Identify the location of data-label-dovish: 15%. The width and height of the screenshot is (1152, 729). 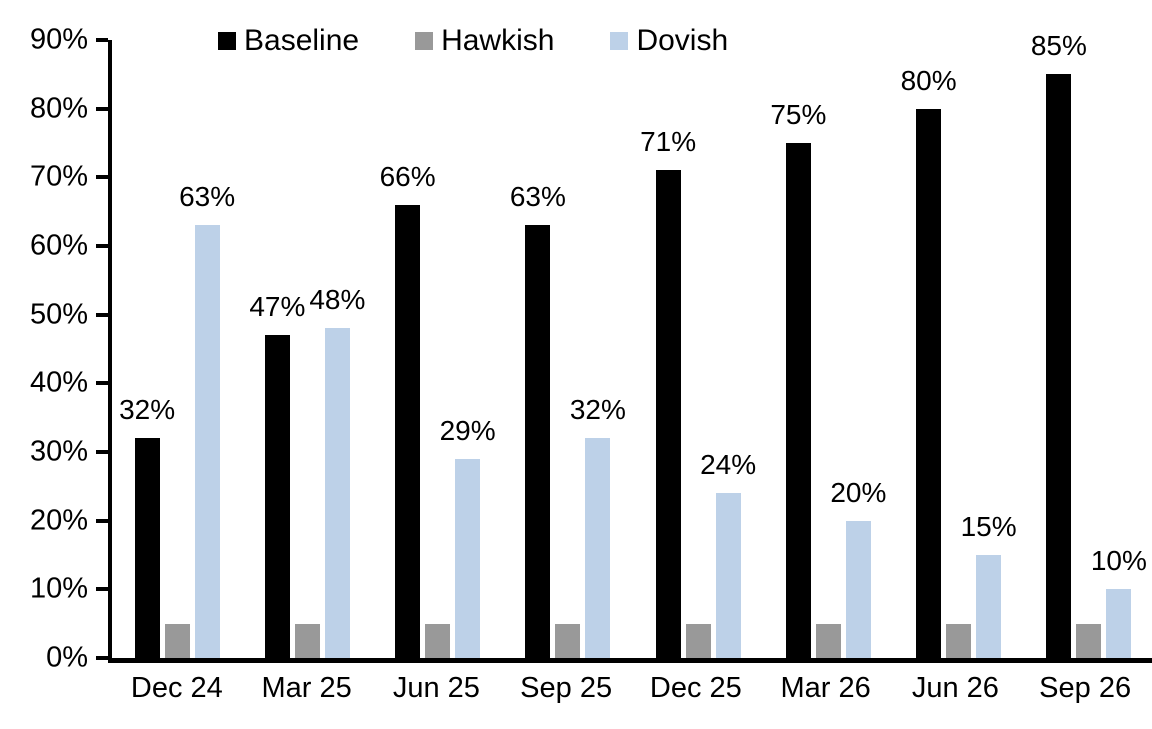
(988, 527).